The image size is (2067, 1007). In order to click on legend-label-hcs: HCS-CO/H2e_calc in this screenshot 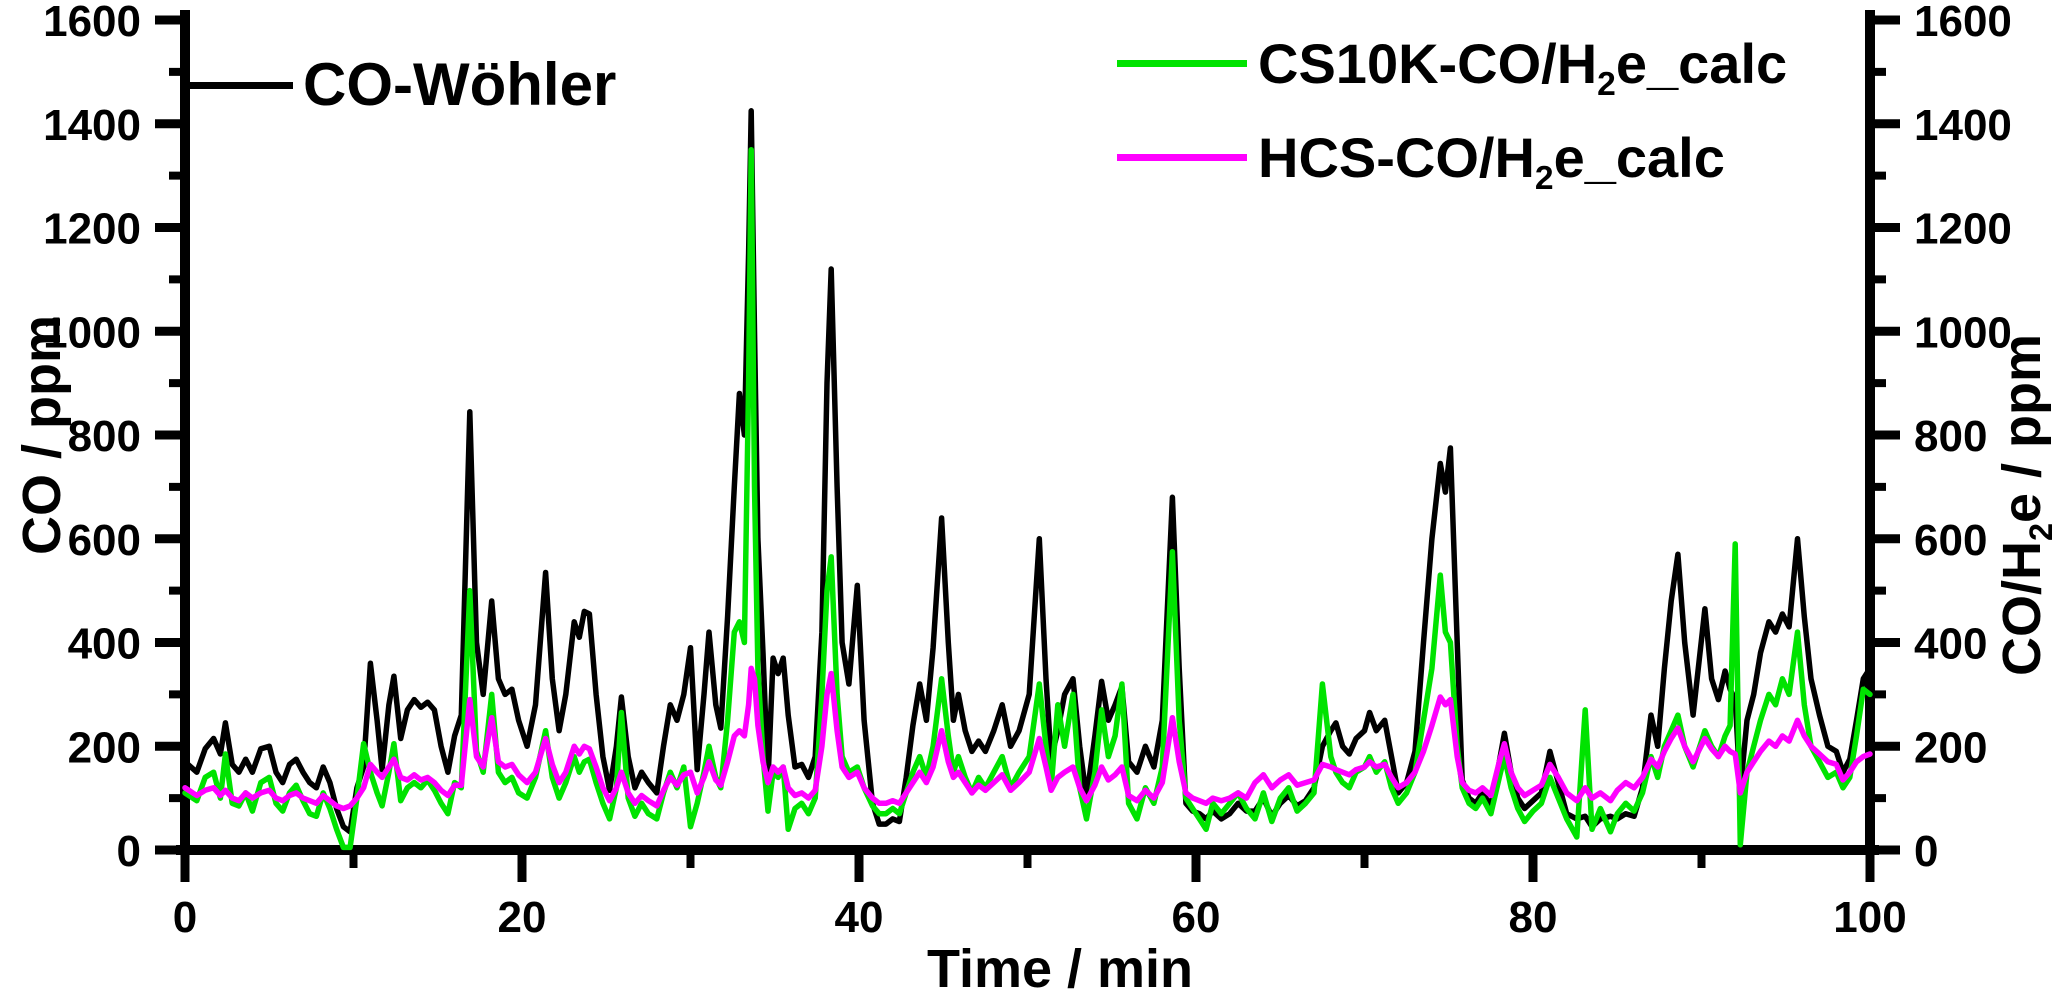, I will do `click(1491, 163)`.